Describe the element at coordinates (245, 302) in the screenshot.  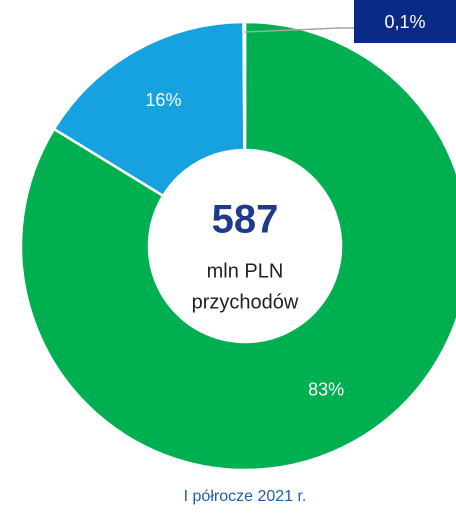
I see `center-label: przychodów` at that location.